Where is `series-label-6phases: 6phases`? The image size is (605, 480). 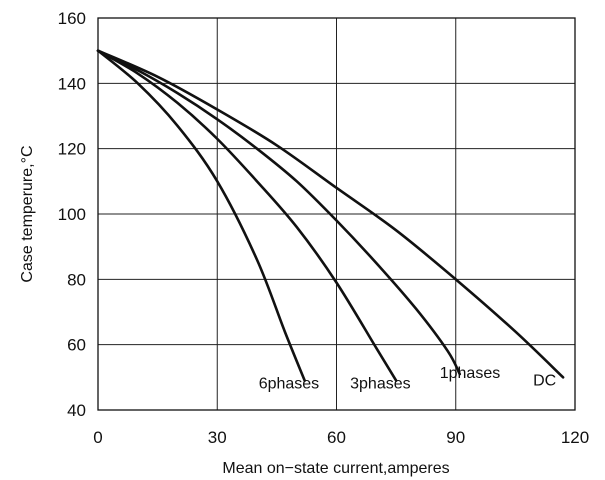 series-label-6phases: 6phases is located at coordinates (289, 384).